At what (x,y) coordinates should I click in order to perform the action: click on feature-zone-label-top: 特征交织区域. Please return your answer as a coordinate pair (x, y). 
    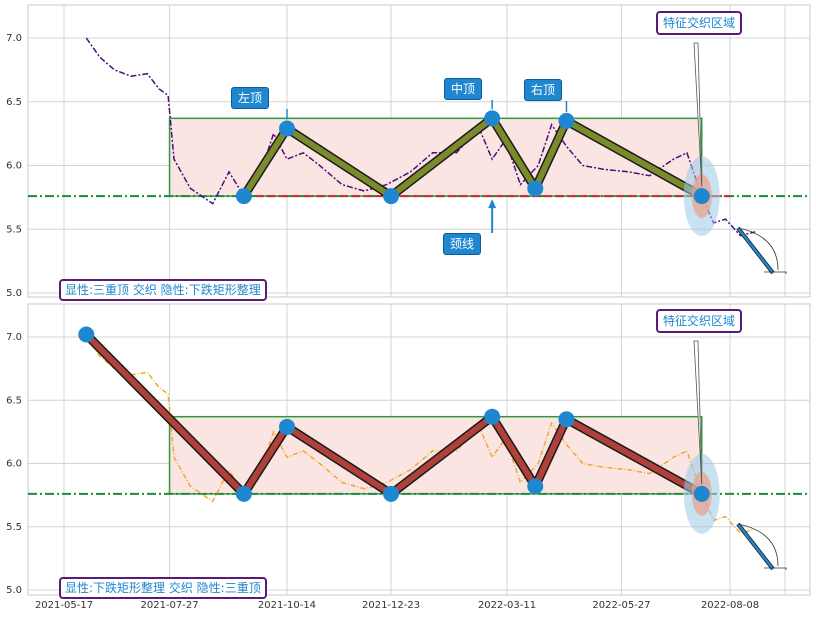
    Looking at the image, I should click on (699, 23).